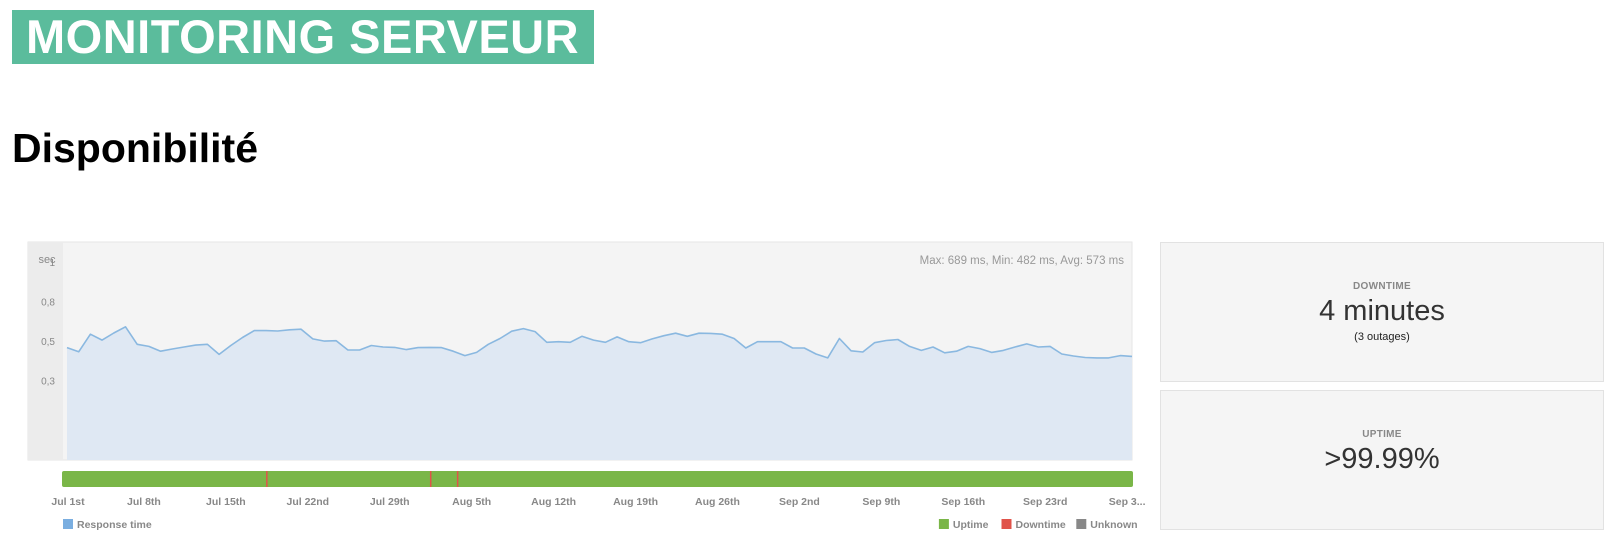  I want to click on x-tick-label: Aug 12th, so click(553, 502).